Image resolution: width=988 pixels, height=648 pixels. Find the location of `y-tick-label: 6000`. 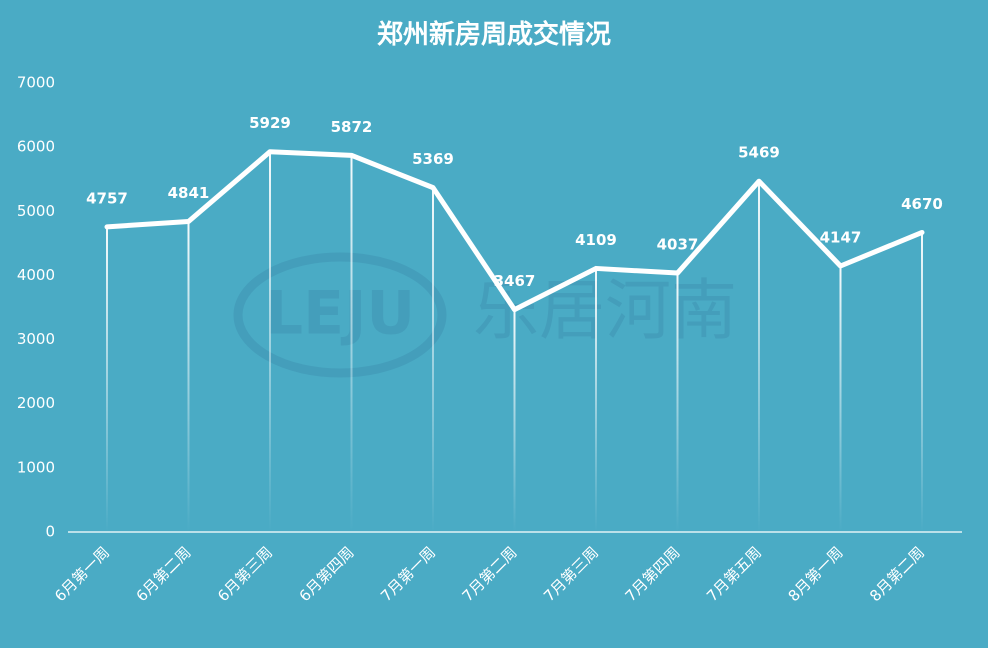

y-tick-label: 6000 is located at coordinates (36, 147).